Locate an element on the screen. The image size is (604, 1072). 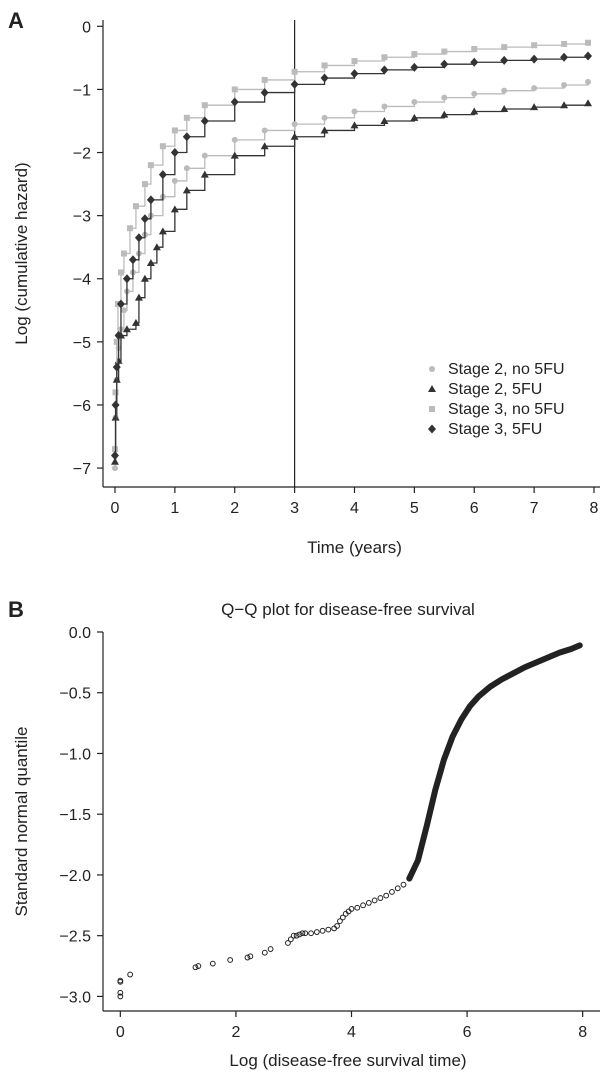
legend-label-3: Stage 3, no 5FU is located at coordinates (506, 409).